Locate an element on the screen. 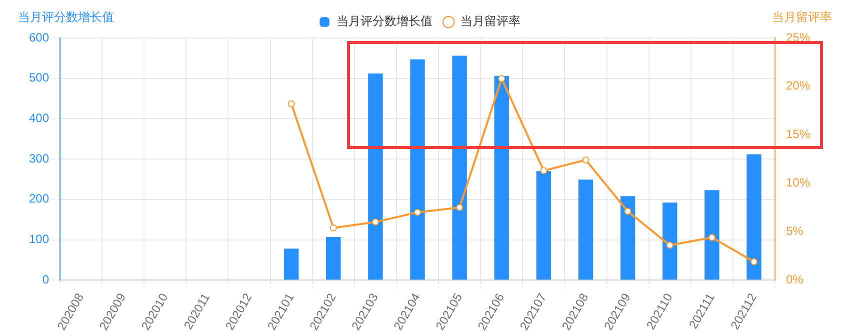 The width and height of the screenshot is (843, 336). y-tick-label: 300 is located at coordinates (39, 158).